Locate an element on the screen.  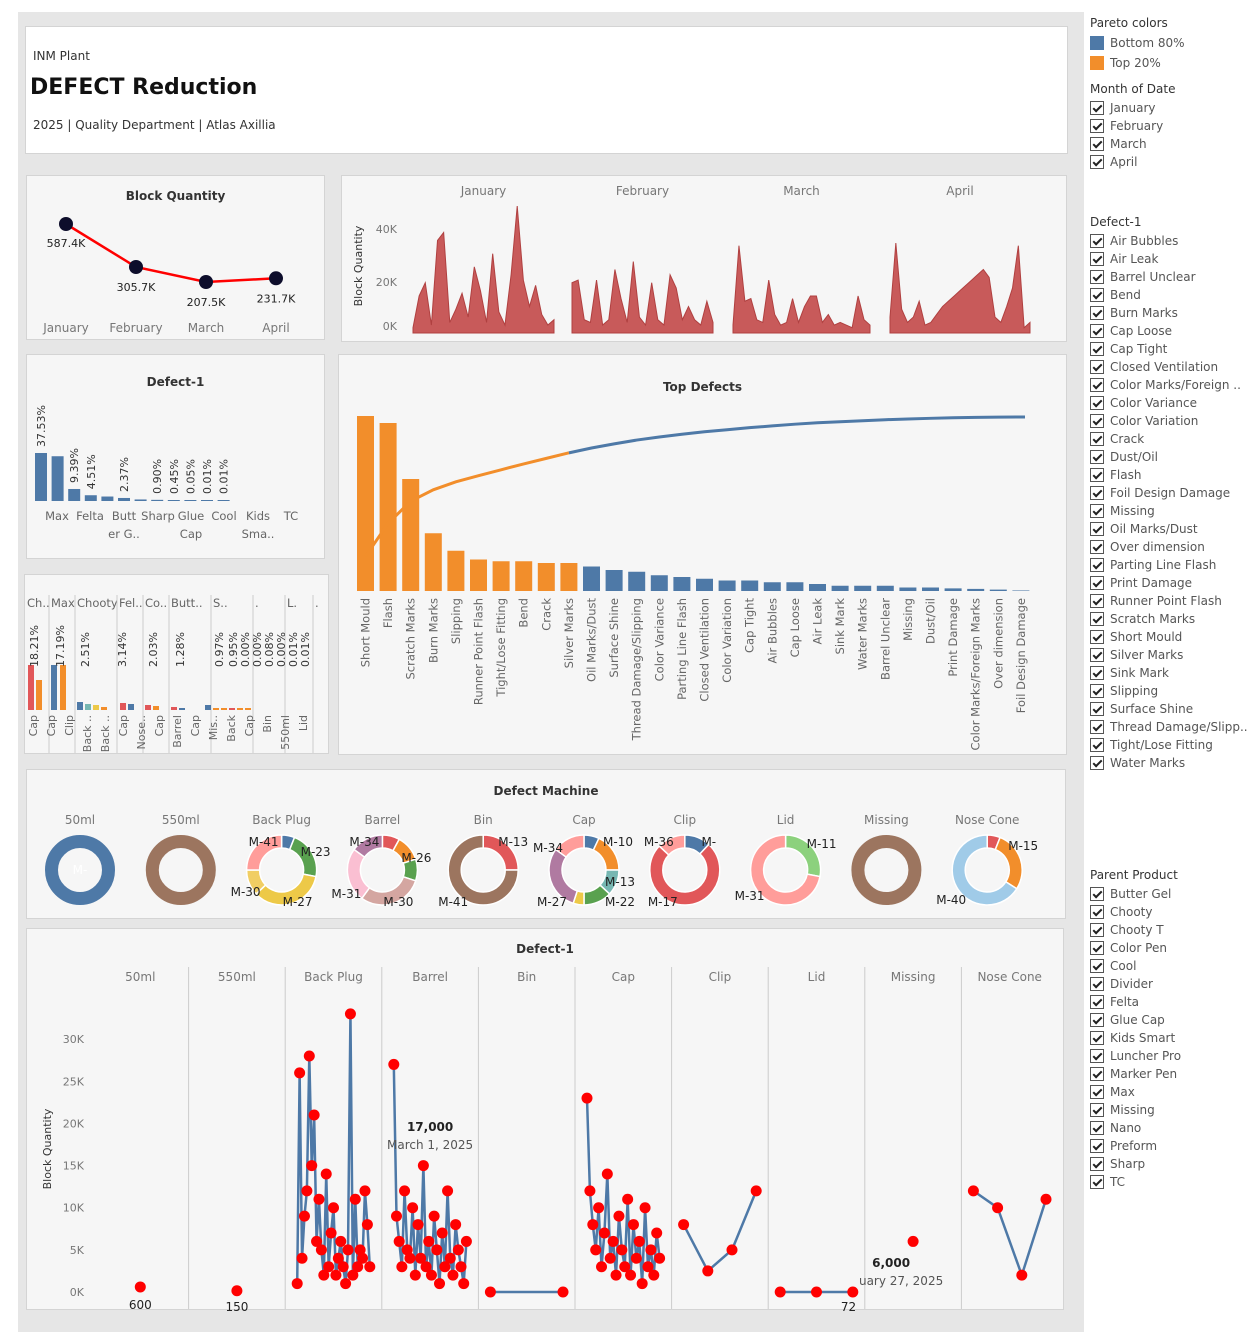
legend-top-20: Top 20% is located at coordinates (1137, 63).